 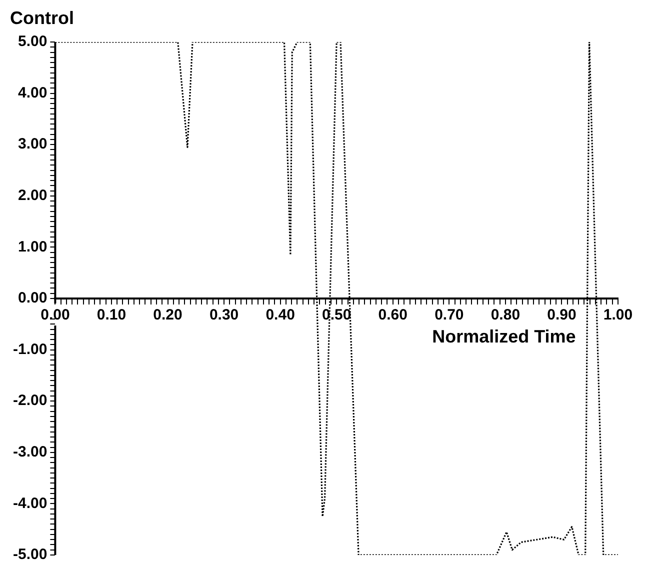 What do you see at coordinates (33, 247) in the screenshot?
I see `y-tick-label: 1.00` at bounding box center [33, 247].